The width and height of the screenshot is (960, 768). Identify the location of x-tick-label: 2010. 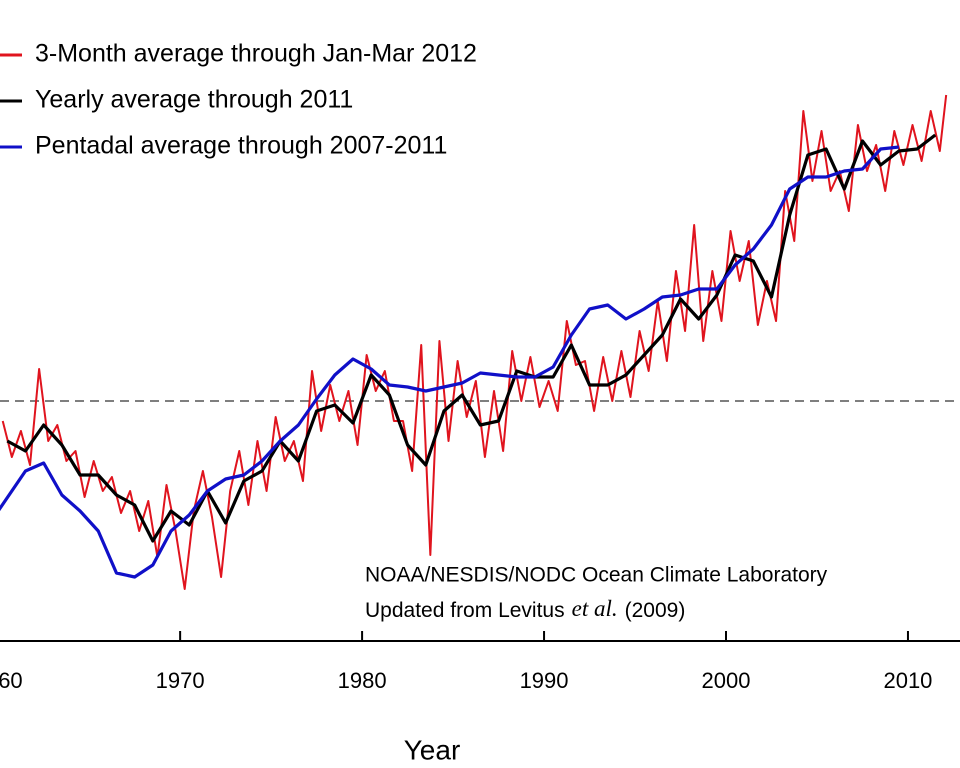
(907, 680).